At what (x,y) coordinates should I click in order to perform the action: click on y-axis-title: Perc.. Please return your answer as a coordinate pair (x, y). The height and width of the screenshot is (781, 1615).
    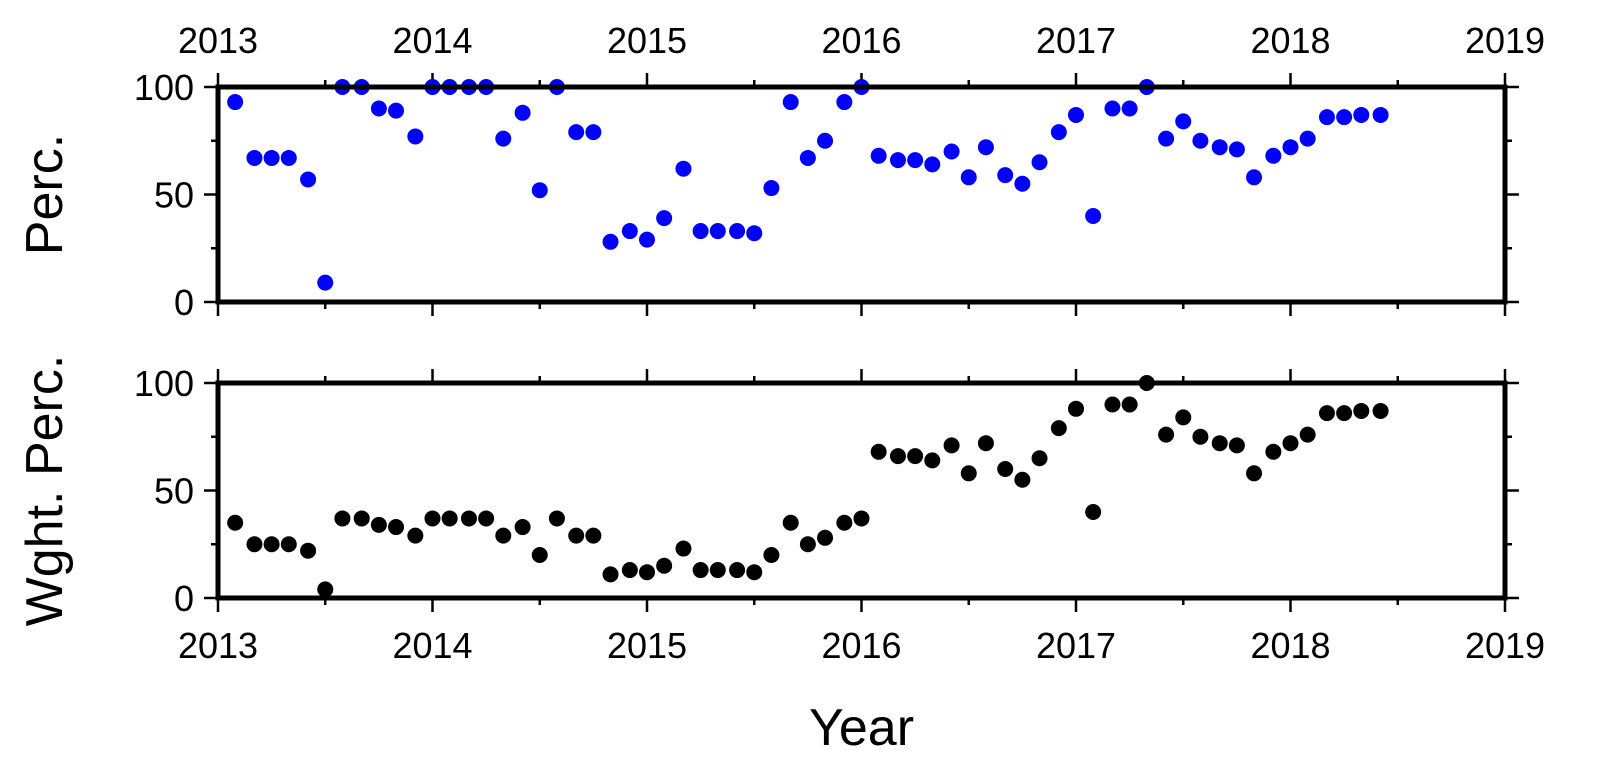
    Looking at the image, I should click on (45, 194).